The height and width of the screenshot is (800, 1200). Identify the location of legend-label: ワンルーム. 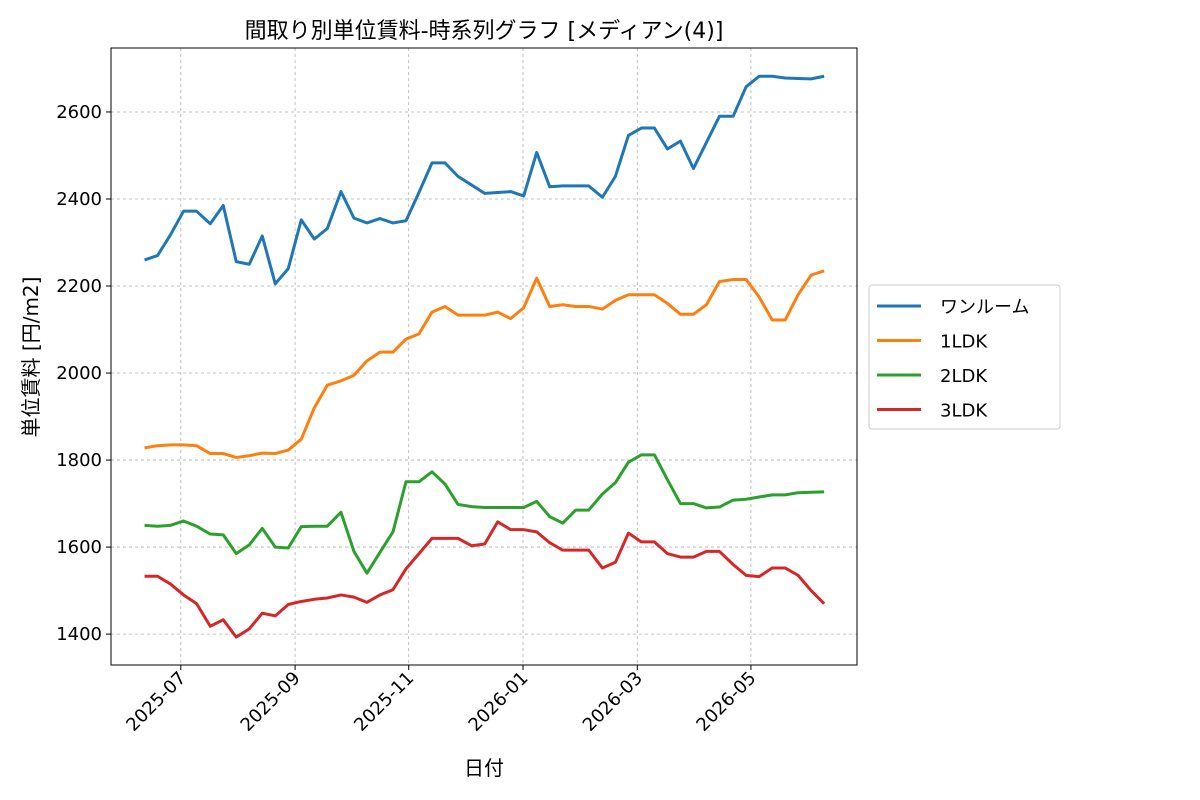
(984, 307).